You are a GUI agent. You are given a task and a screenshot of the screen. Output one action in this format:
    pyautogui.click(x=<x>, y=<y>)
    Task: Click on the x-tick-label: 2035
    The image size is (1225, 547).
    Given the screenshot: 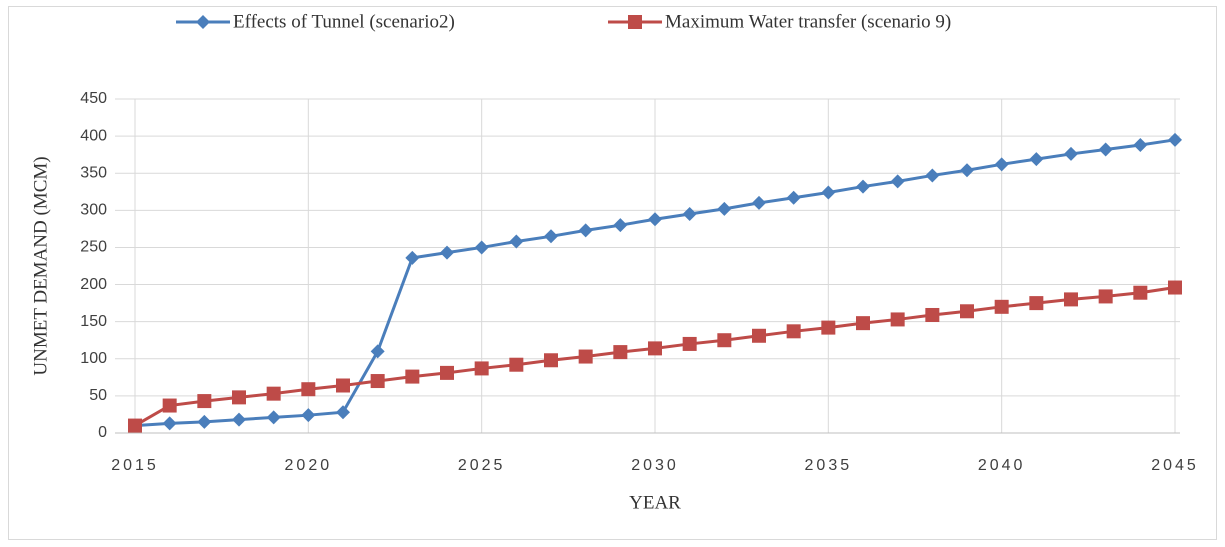 What is the action you would take?
    pyautogui.click(x=829, y=465)
    